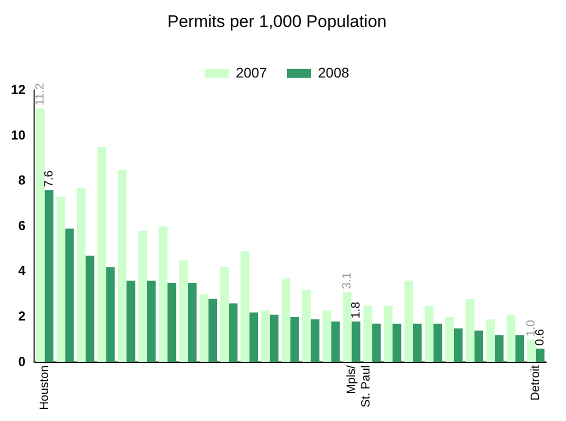 The width and height of the screenshot is (566, 421). I want to click on x-tick-label: Mpls/ St. Paul, so click(358, 386).